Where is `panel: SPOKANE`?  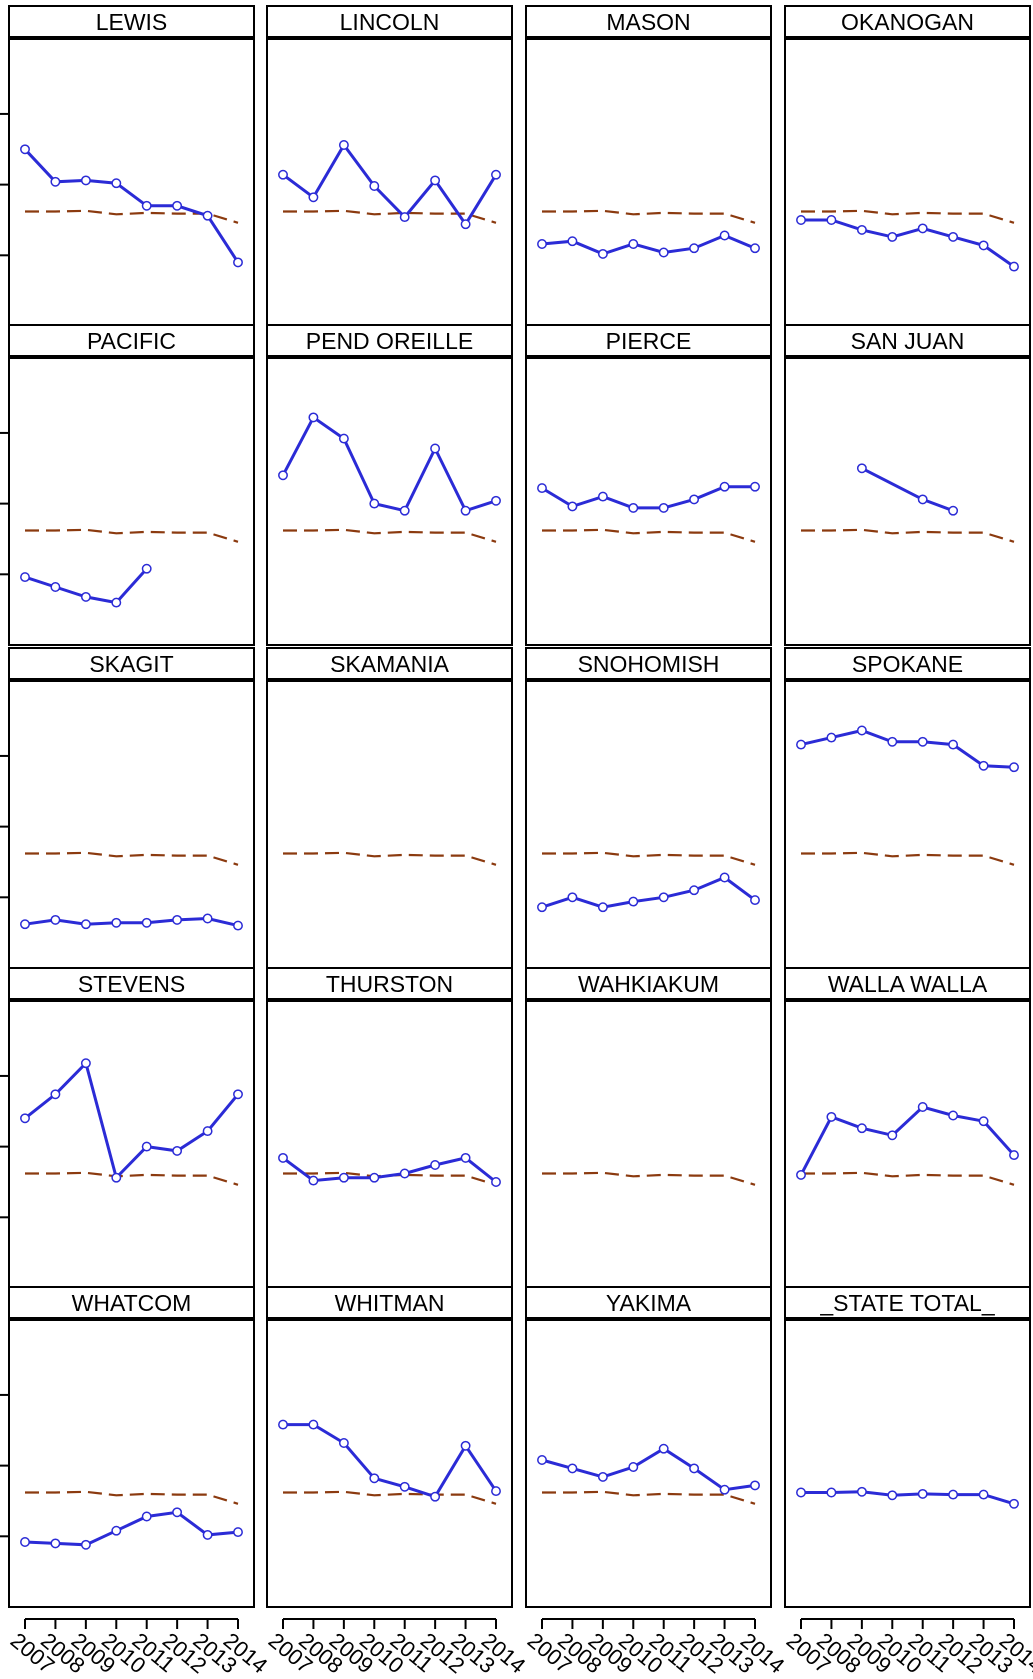
panel: SPOKANE is located at coordinates (907, 808).